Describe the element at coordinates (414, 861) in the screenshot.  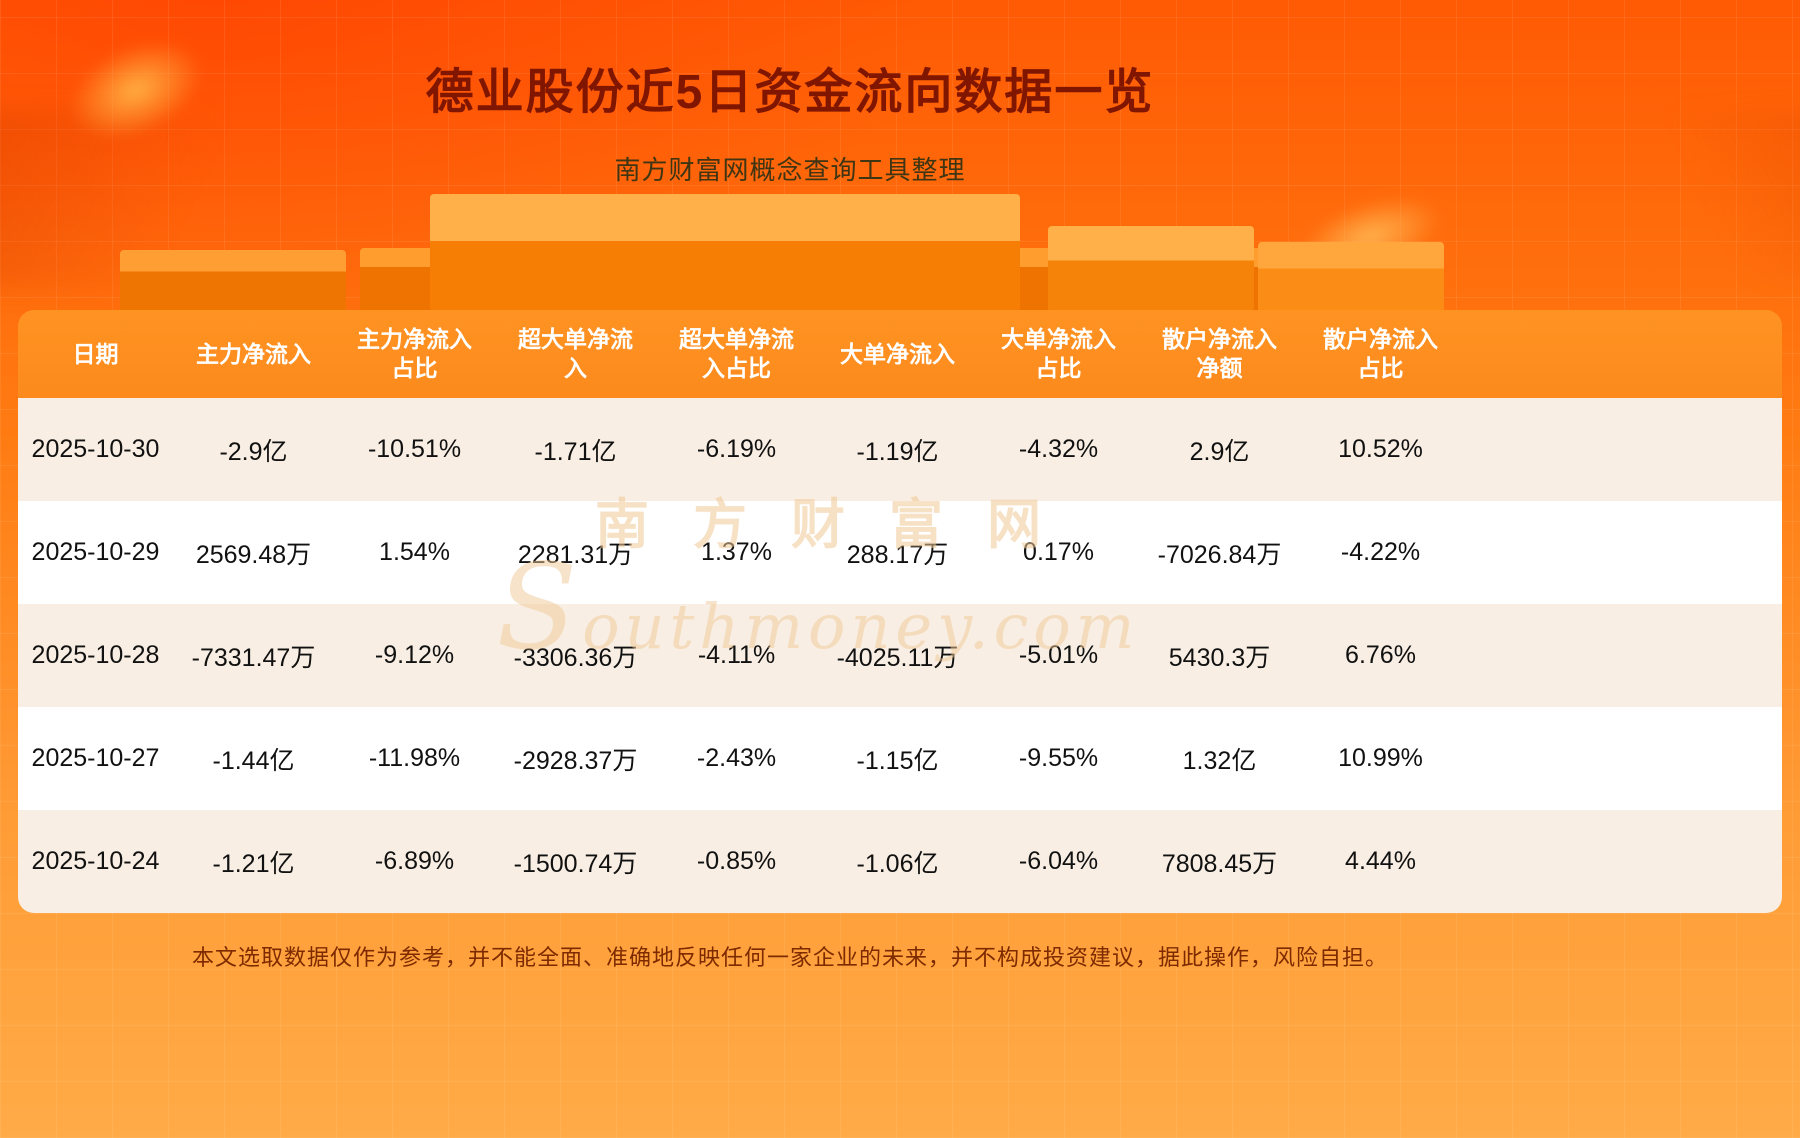
I see `value-cell: -6.89%` at that location.